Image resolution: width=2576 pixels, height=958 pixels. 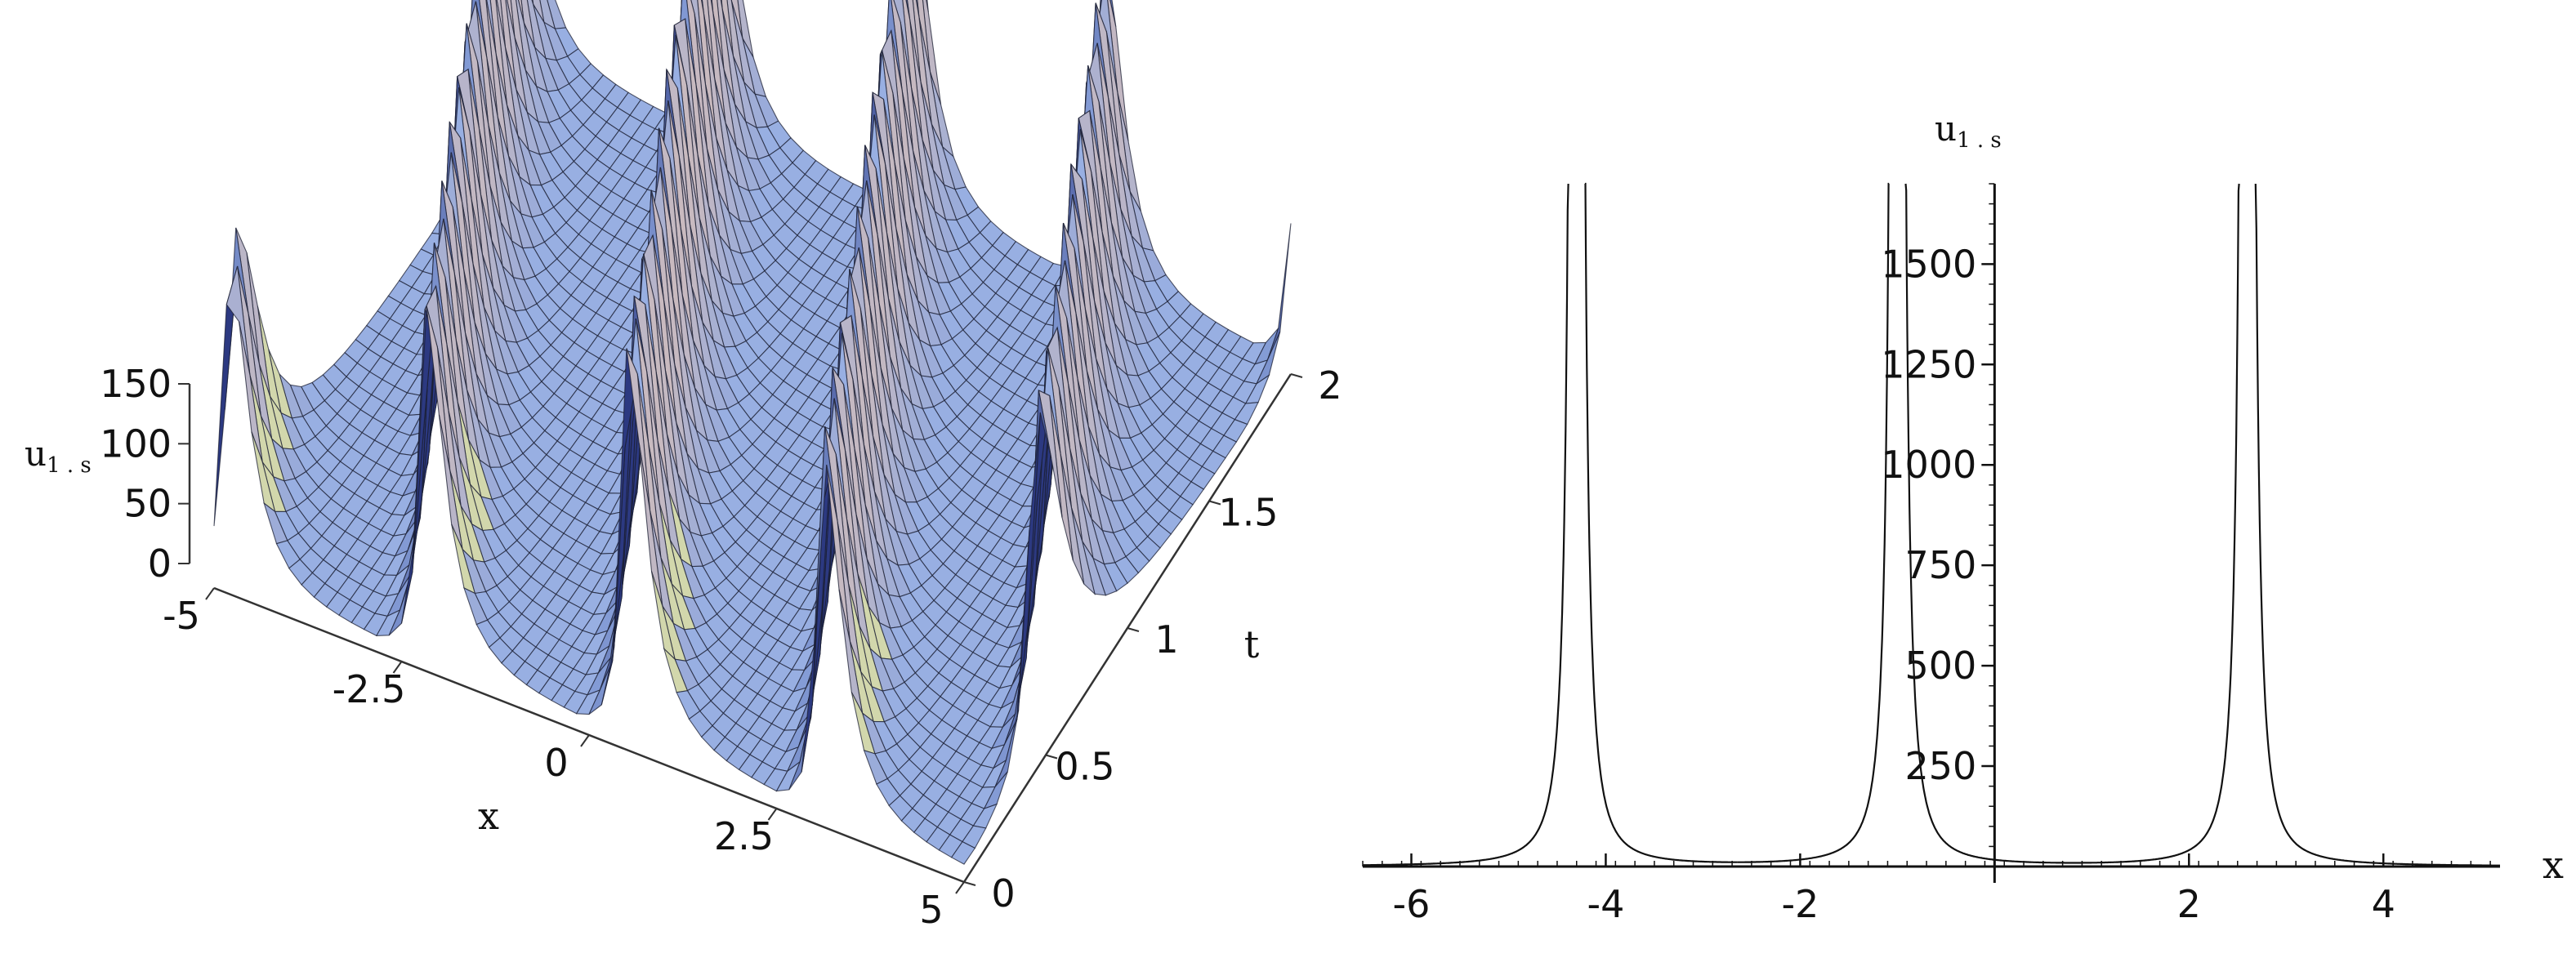 What do you see at coordinates (556, 763) in the screenshot?
I see `x-tick-label: 0` at bounding box center [556, 763].